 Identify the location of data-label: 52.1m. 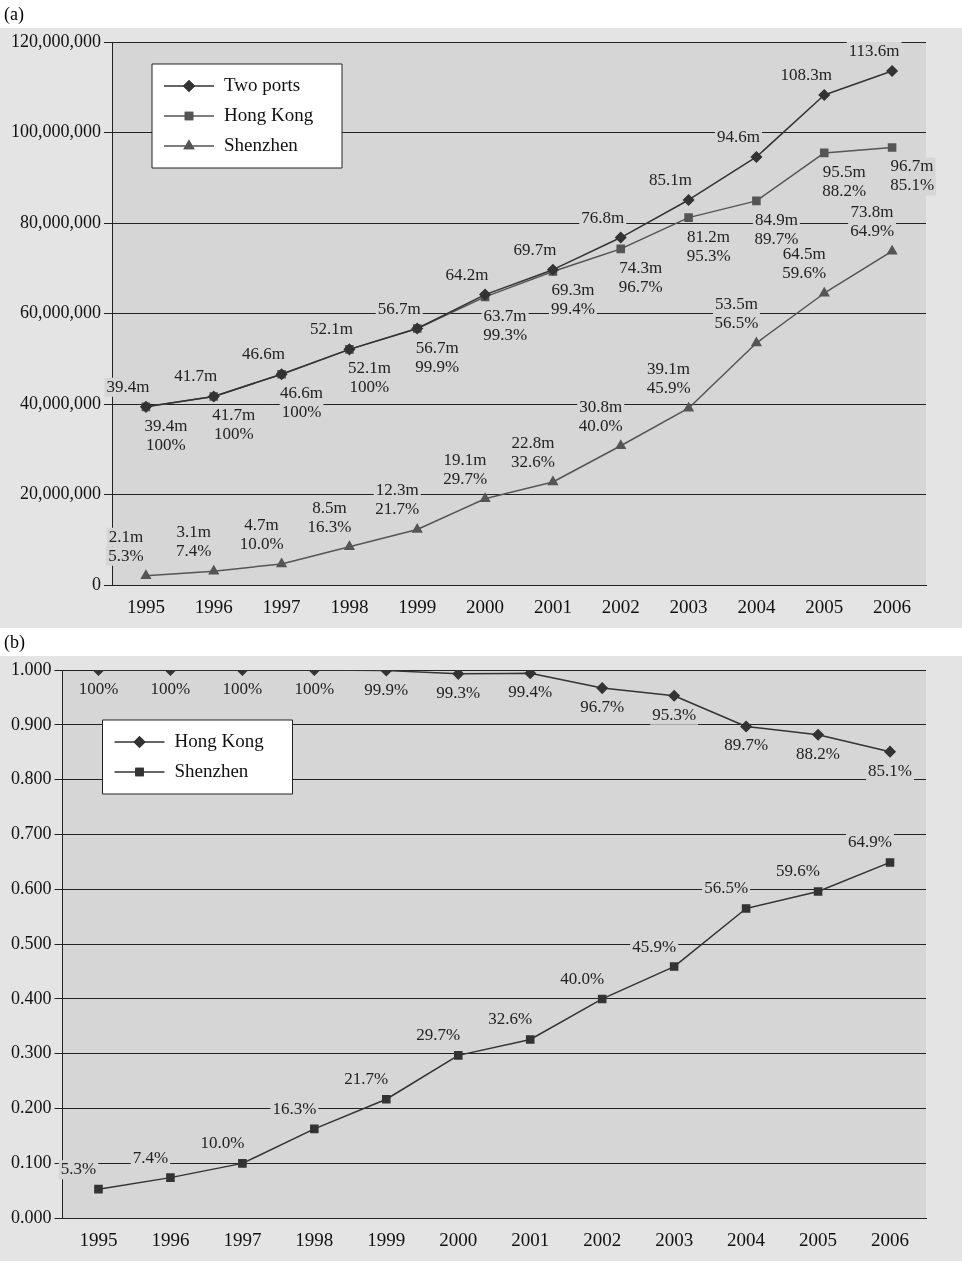
(331, 329).